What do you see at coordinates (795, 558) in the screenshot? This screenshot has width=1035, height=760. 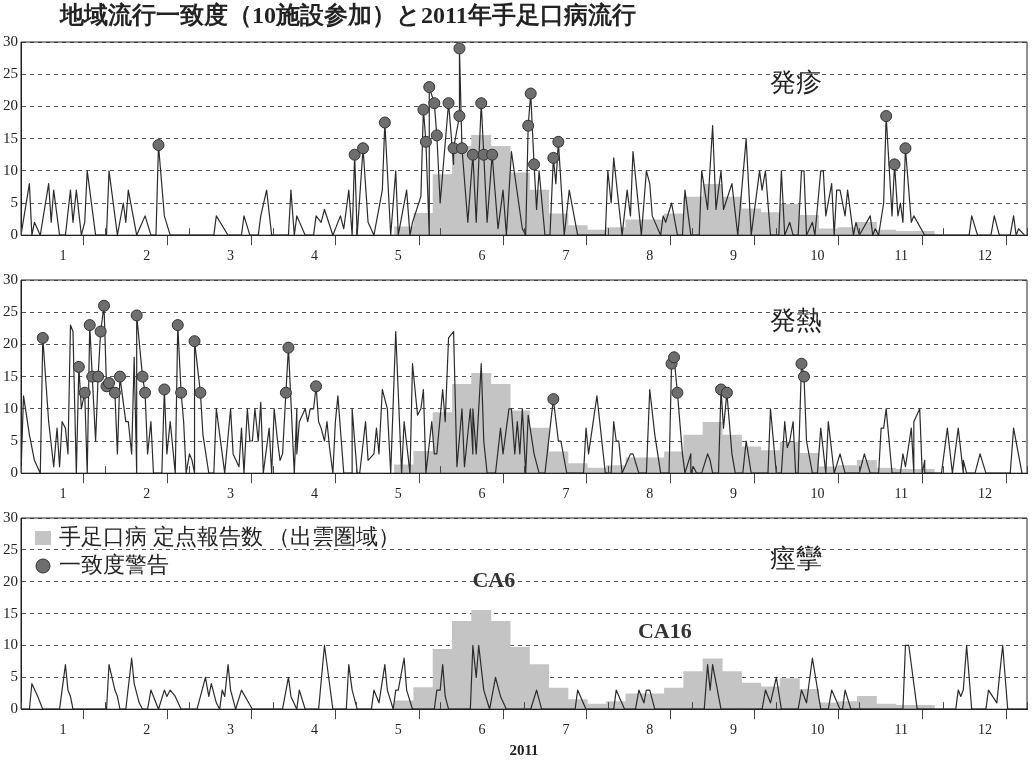 I see `text: 痙攣` at bounding box center [795, 558].